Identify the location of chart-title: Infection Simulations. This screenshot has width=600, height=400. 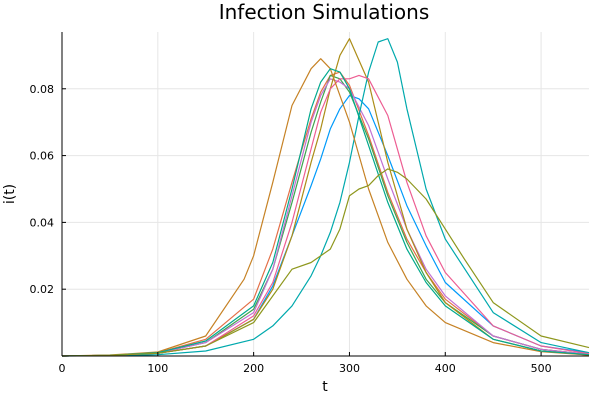
(324, 12).